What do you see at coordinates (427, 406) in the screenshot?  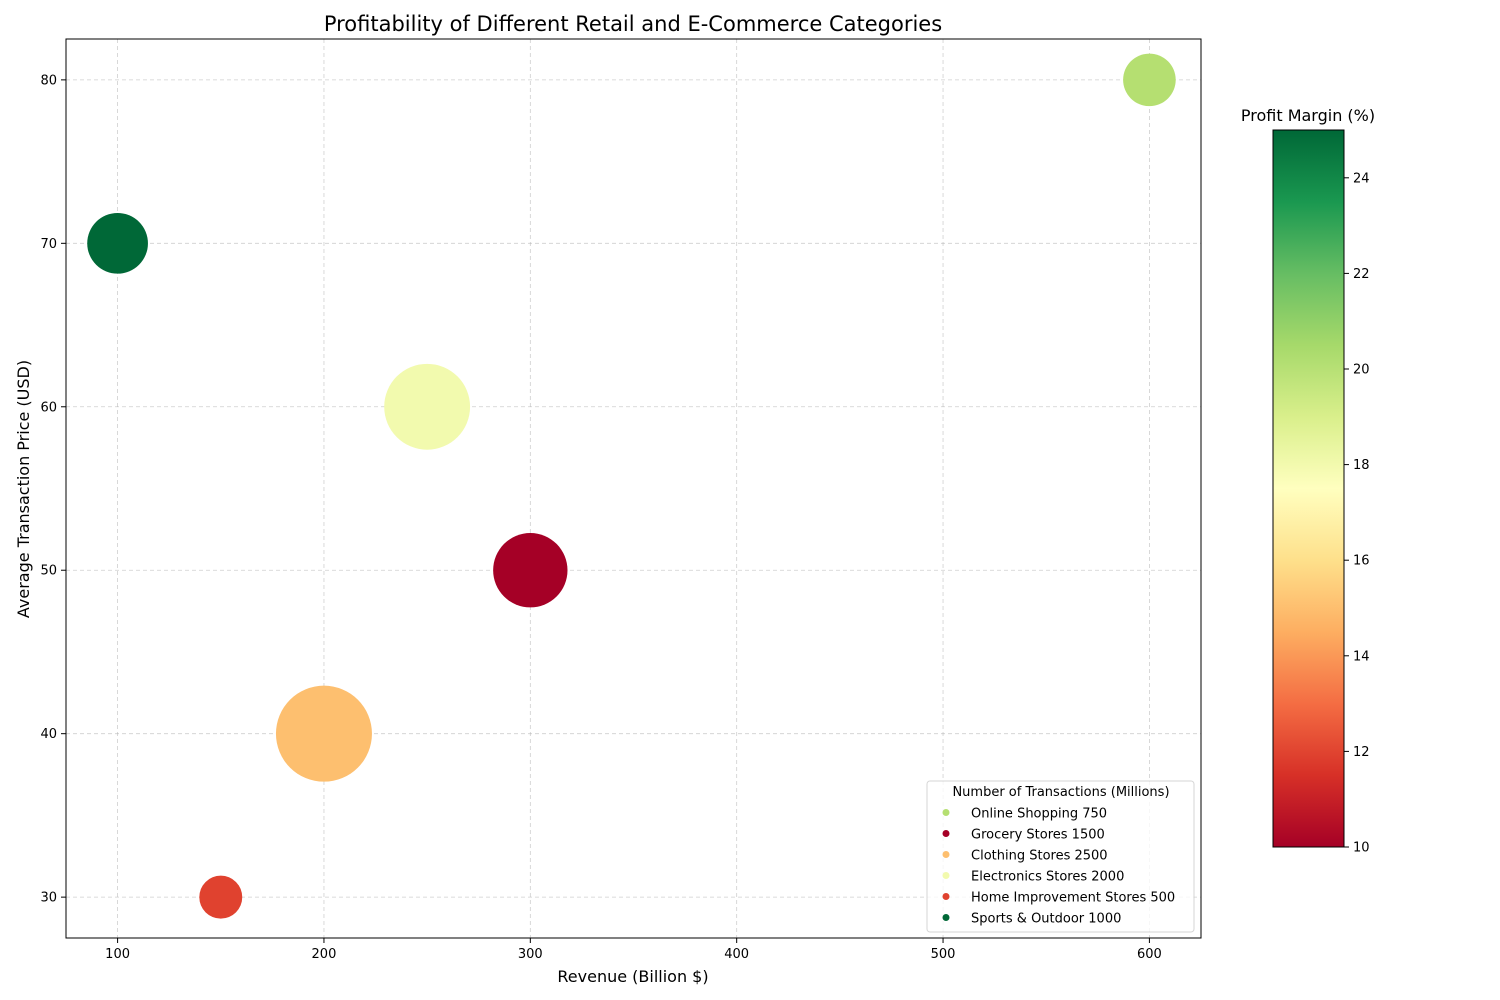 I see `bubble-electronics-stores` at bounding box center [427, 406].